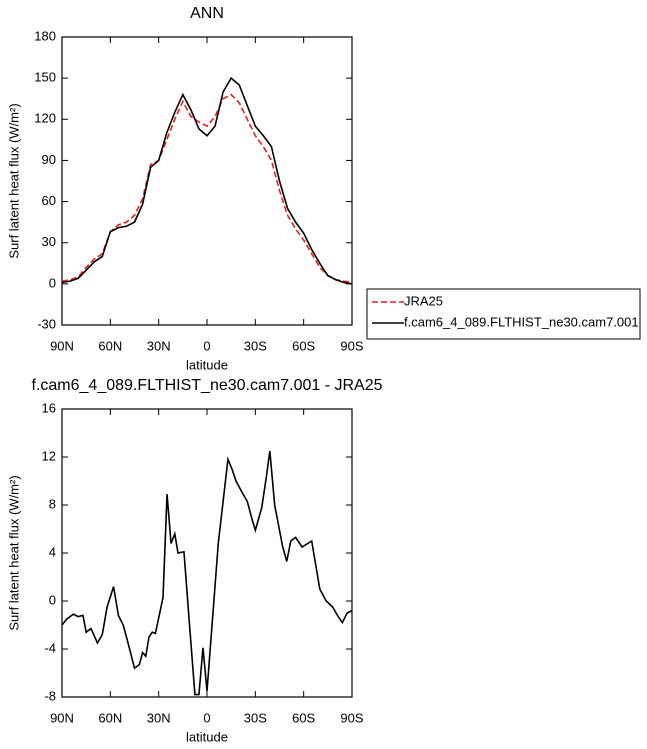  I want to click on legend-box, so click(503, 314).